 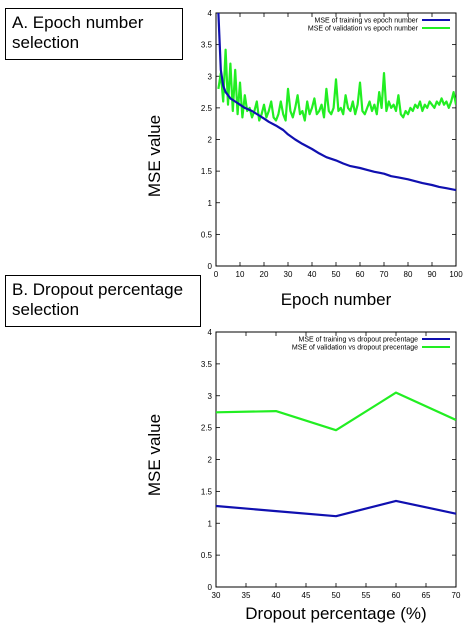 What do you see at coordinates (210, 587) in the screenshot?
I see `chart-b-y-tick-label: 0` at bounding box center [210, 587].